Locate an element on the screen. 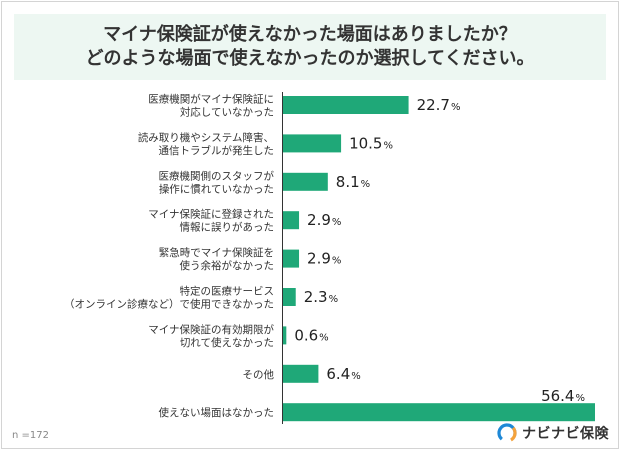 The width and height of the screenshot is (620, 450). category-label-2-line-2: 通信トラブルが発生した is located at coordinates (217, 150).